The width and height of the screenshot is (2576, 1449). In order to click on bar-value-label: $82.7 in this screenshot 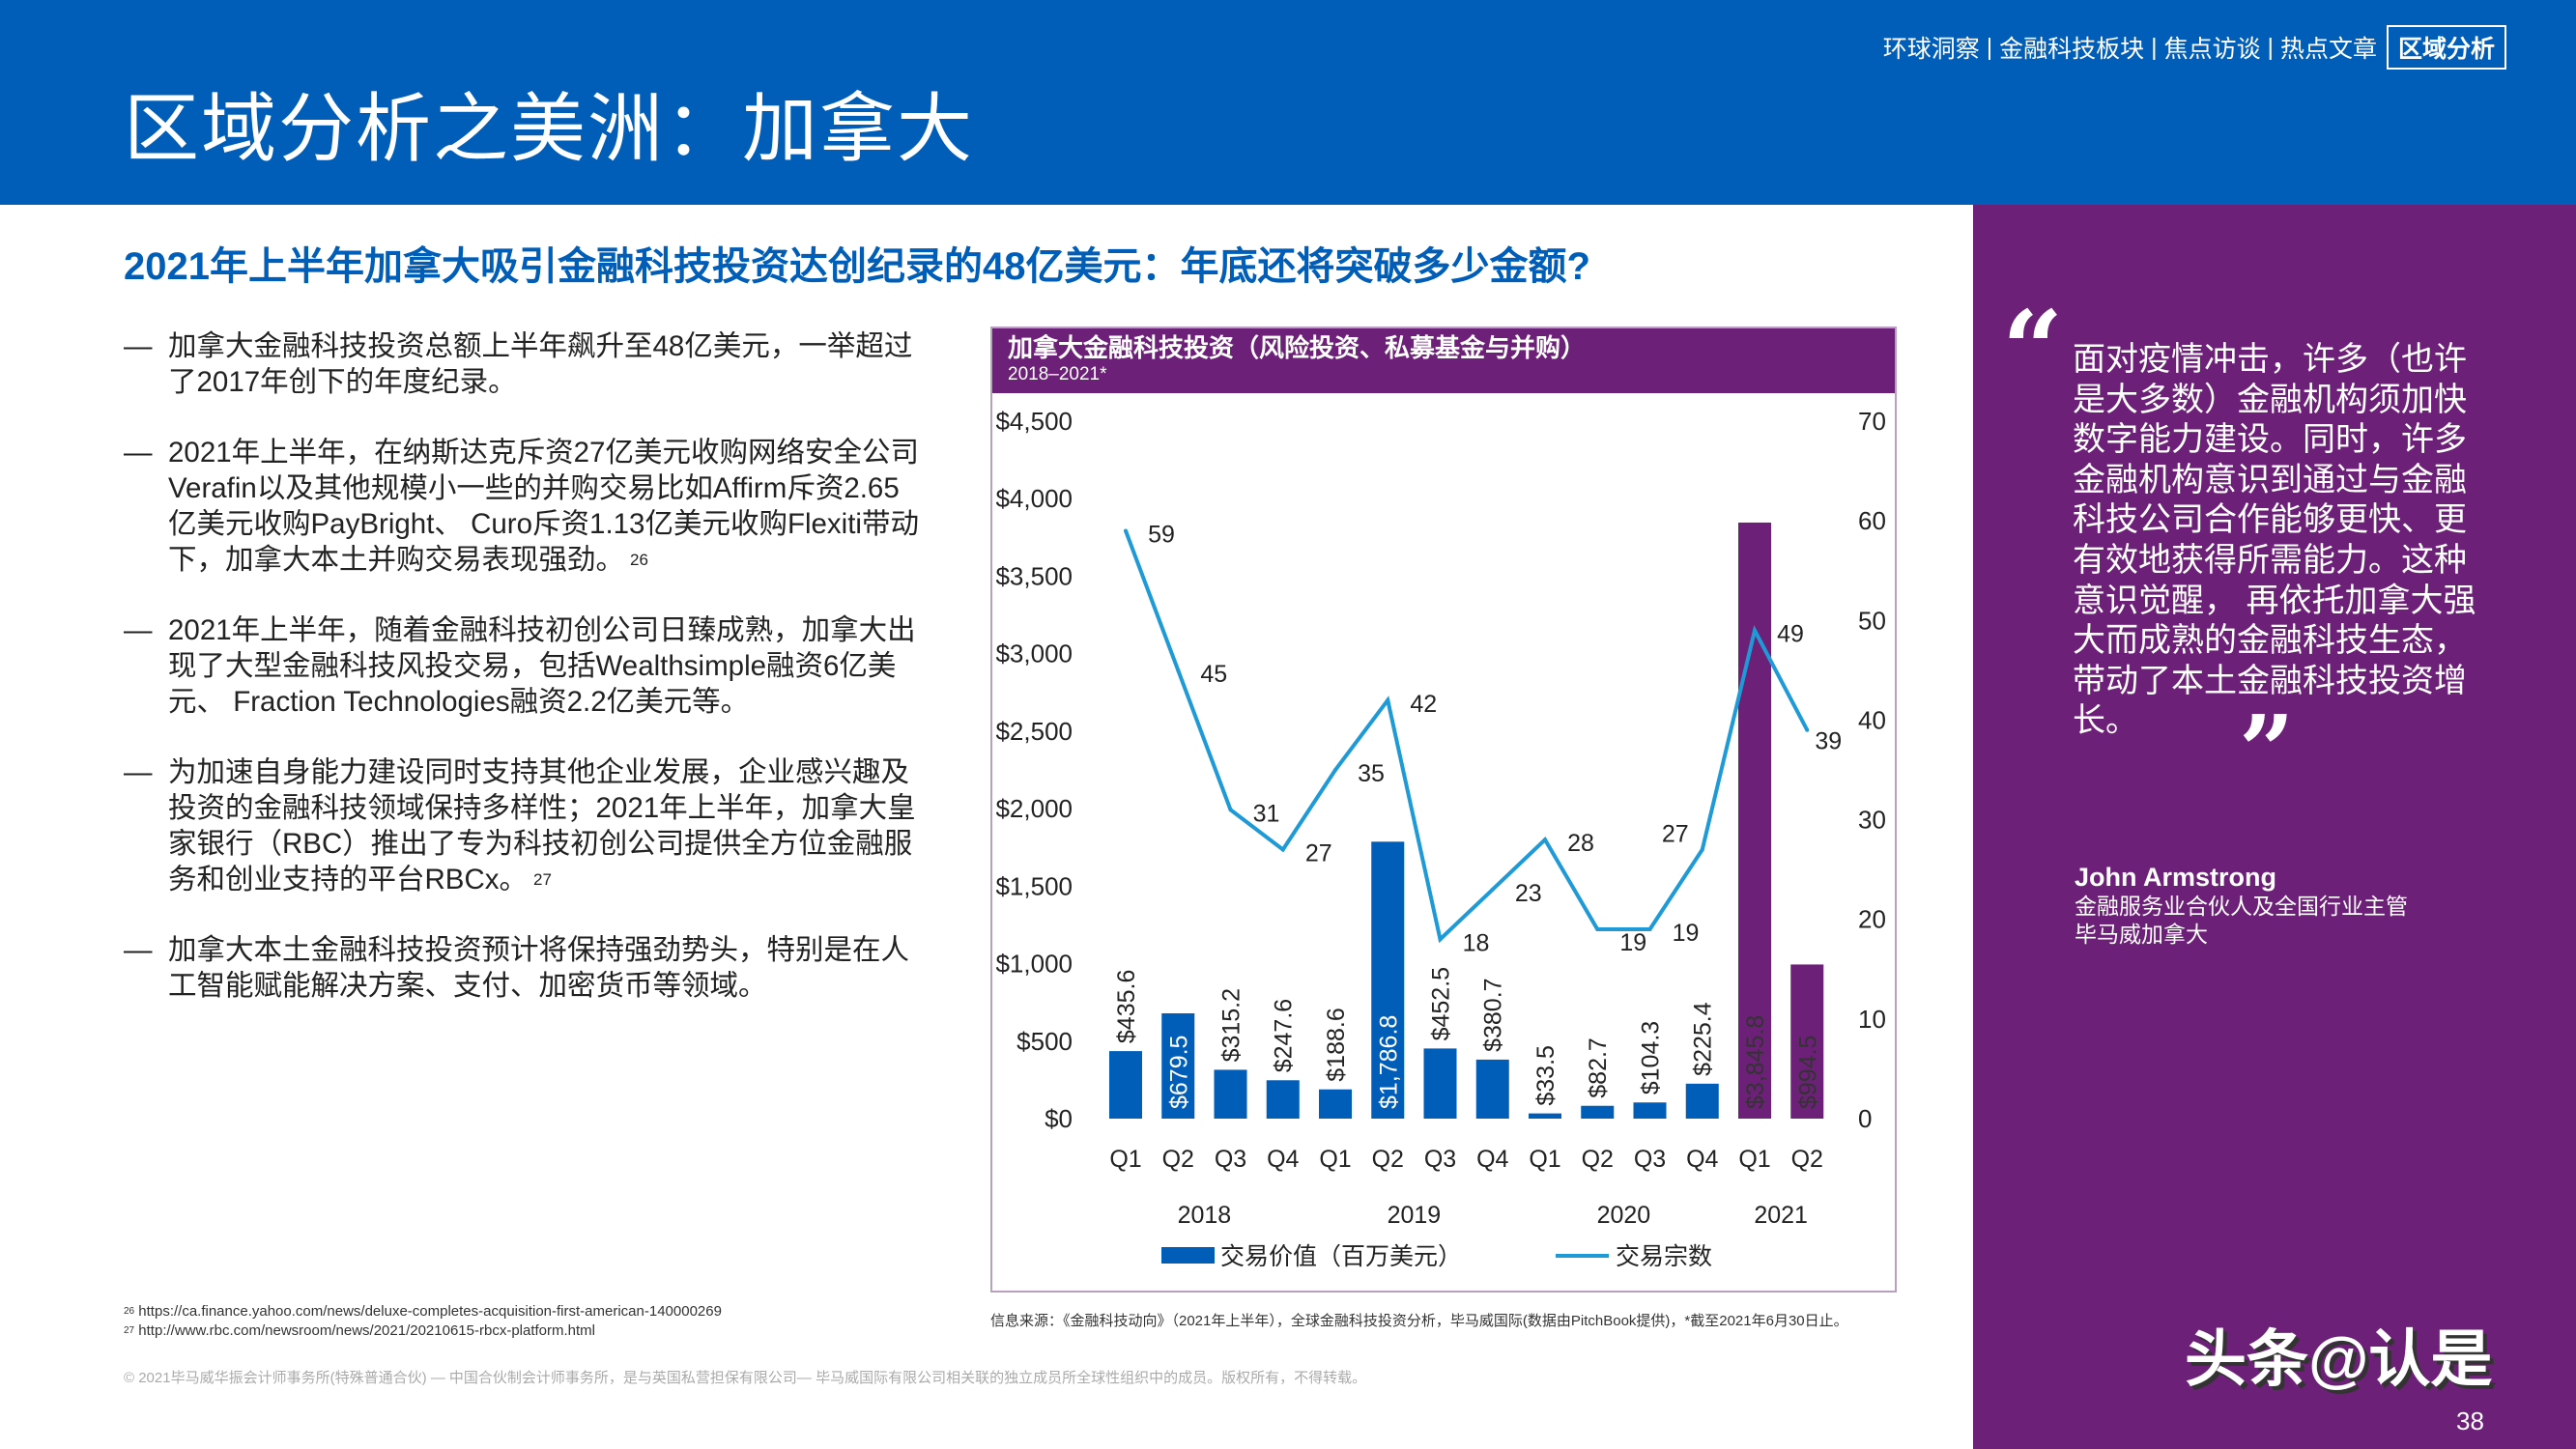, I will do `click(1599, 1067)`.